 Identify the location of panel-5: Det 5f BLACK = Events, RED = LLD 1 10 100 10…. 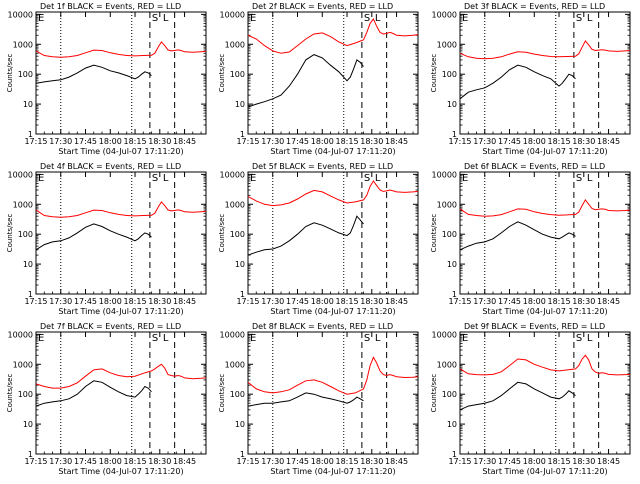
(318, 239).